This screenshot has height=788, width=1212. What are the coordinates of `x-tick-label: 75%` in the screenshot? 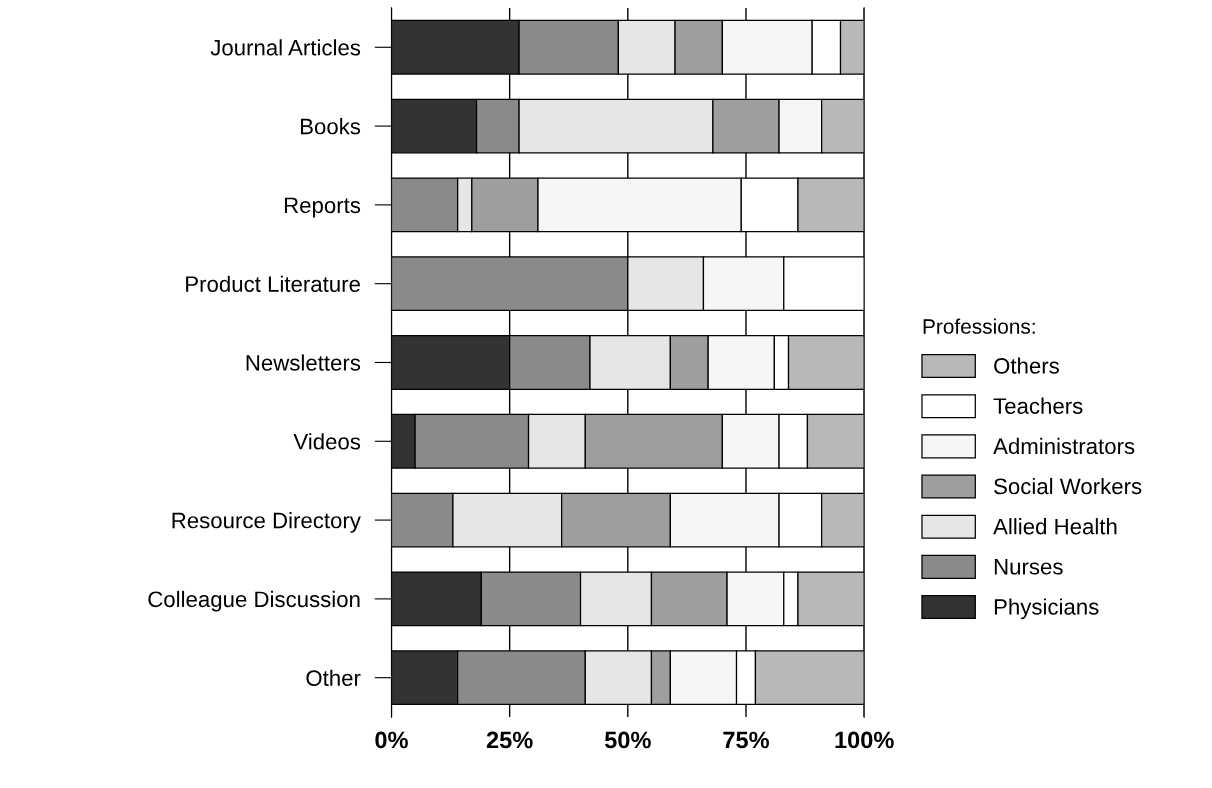 It's located at (746, 740).